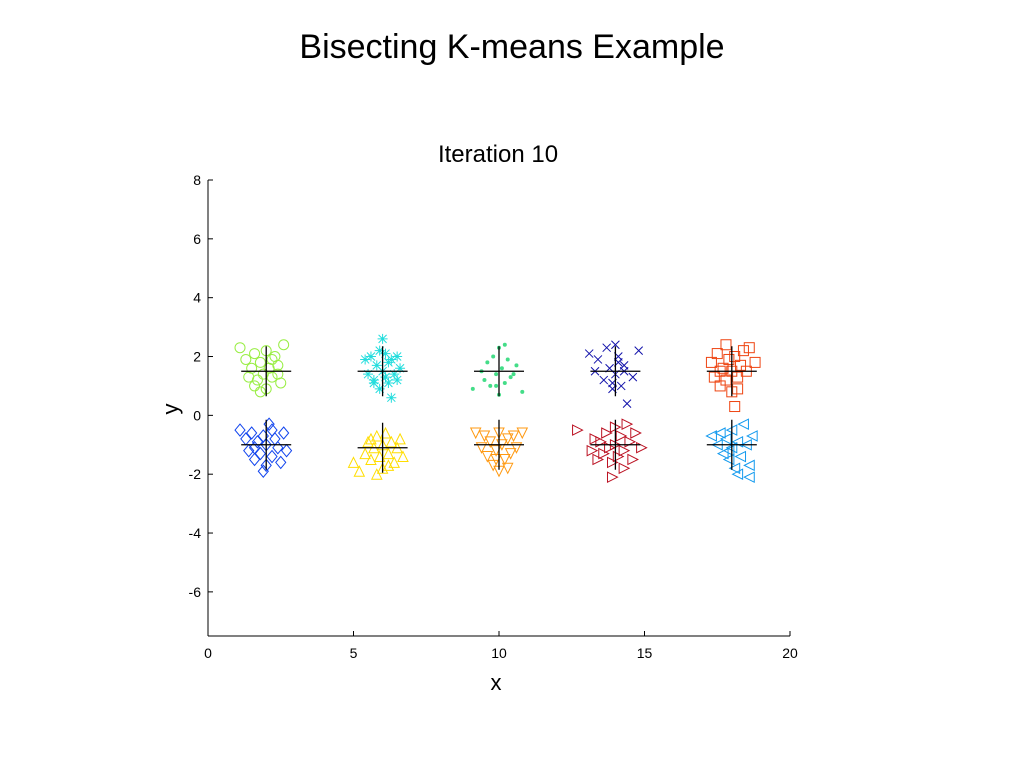 The height and width of the screenshot is (768, 1024). What do you see at coordinates (197, 415) in the screenshot?
I see `y-tick-label: 0` at bounding box center [197, 415].